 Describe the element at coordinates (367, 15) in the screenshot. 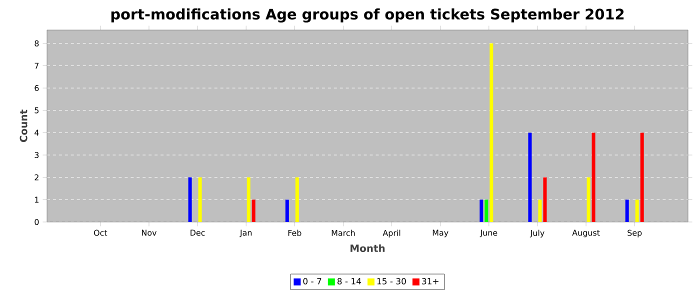

I see `chart-title: port-modifications Age groups of open tickets September 2012` at that location.